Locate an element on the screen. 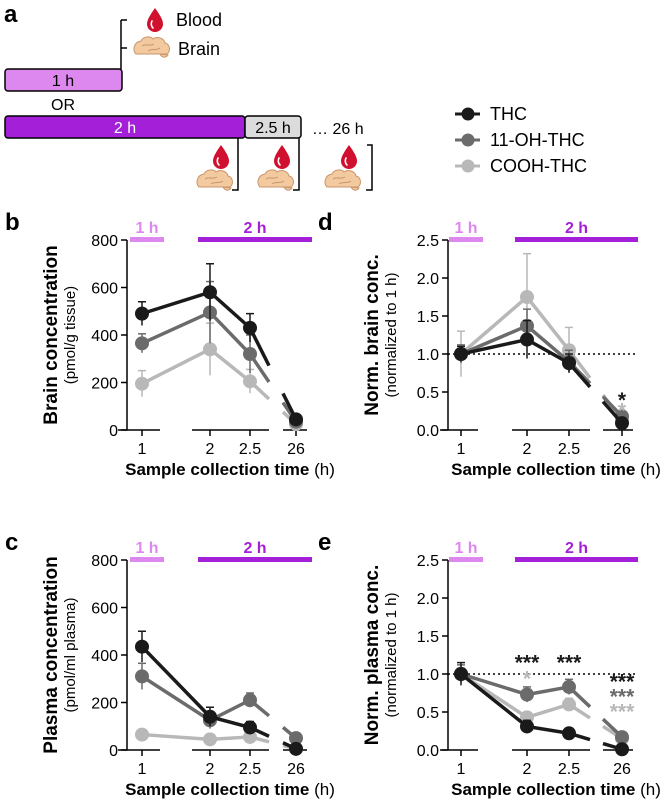 The height and width of the screenshot is (810, 671). y-axis-title: Norm. plasma conc. is located at coordinates (372, 655).